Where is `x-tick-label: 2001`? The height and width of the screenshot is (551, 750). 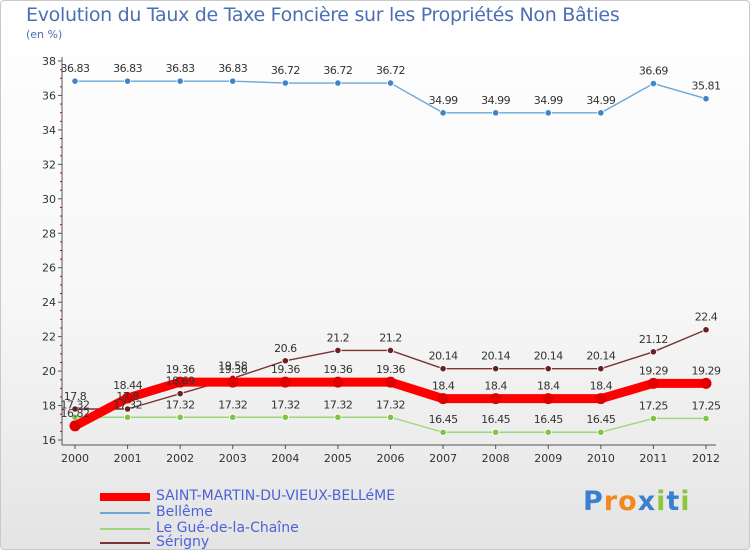 x-tick-label: 2001 is located at coordinates (128, 458).